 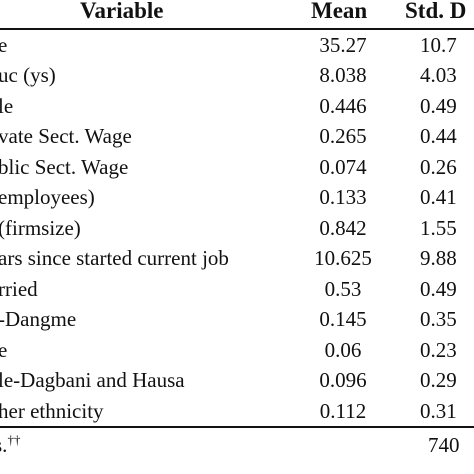 What do you see at coordinates (343, 380) in the screenshot?
I see `row-mean: 0.096` at bounding box center [343, 380].